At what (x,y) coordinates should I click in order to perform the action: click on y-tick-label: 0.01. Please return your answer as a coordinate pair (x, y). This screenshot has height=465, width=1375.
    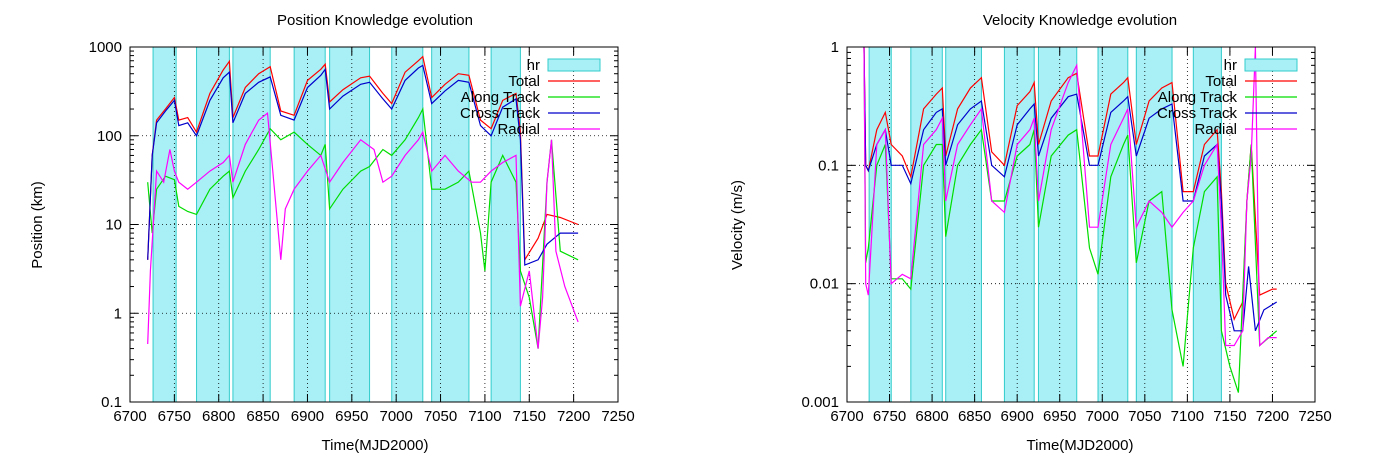
    Looking at the image, I should click on (824, 284).